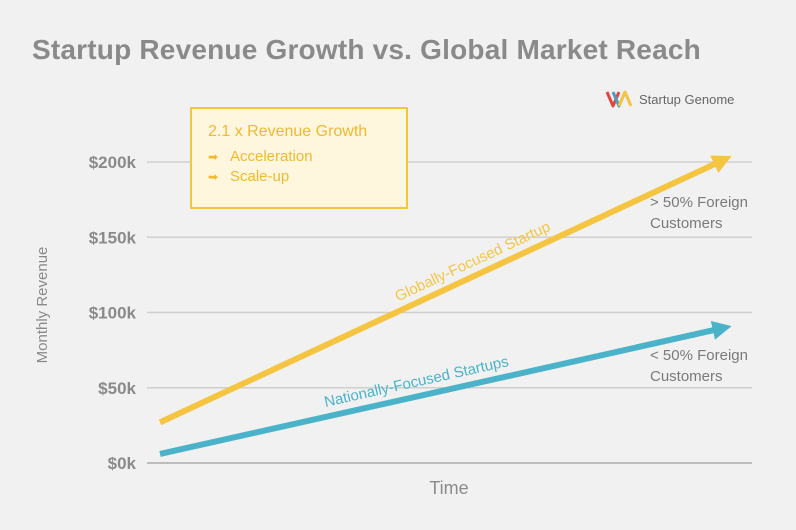 This screenshot has height=530, width=796. What do you see at coordinates (288, 131) in the screenshot?
I see `callout-headline: 2.1 x Revenue Growth` at bounding box center [288, 131].